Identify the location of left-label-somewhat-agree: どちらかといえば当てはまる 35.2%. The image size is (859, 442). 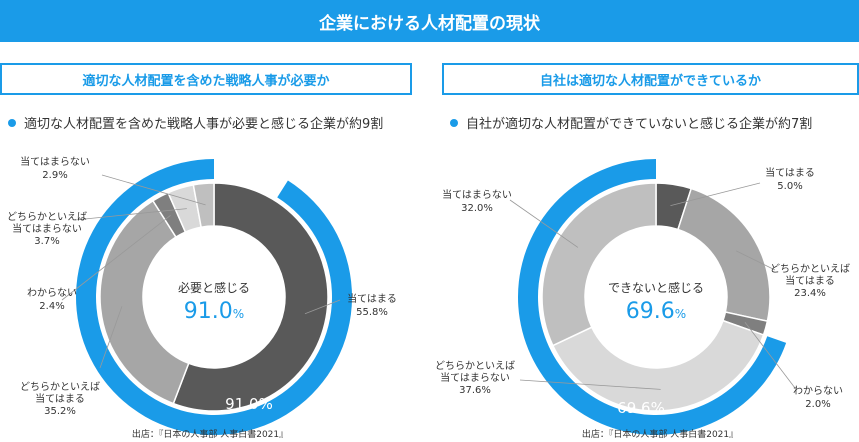
(60, 399).